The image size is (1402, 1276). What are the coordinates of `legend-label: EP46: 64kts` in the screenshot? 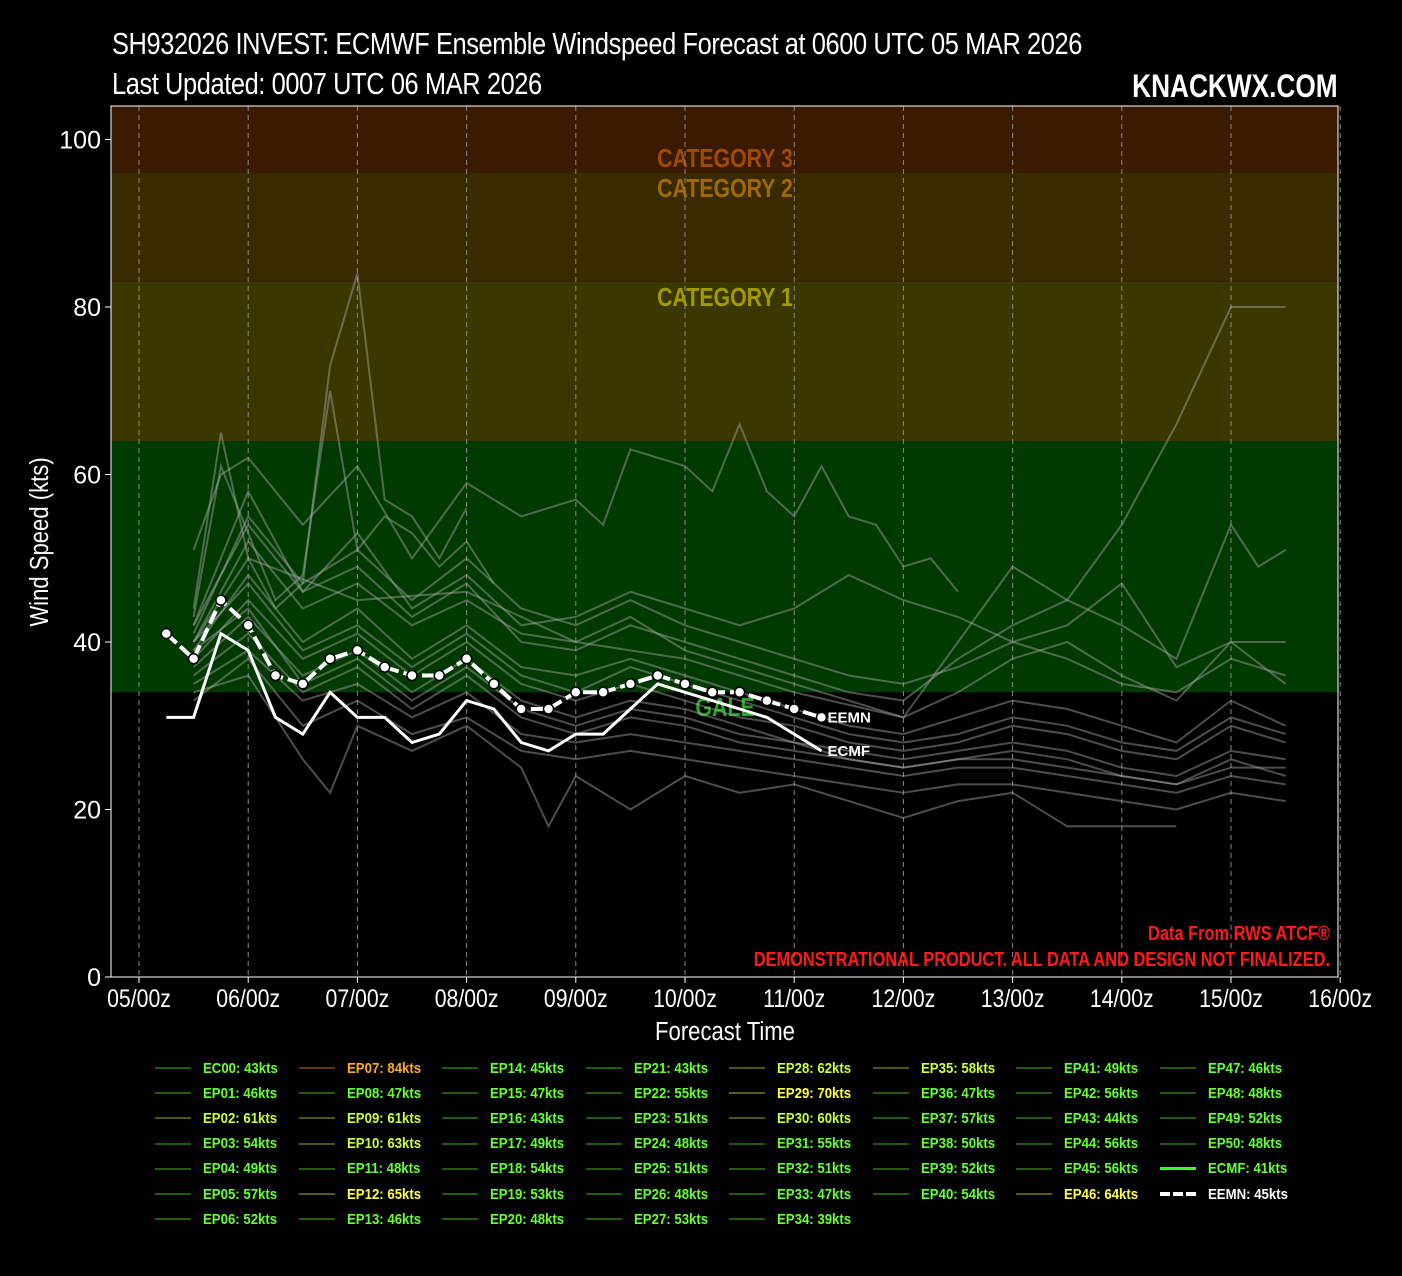 It's located at (1101, 1194).